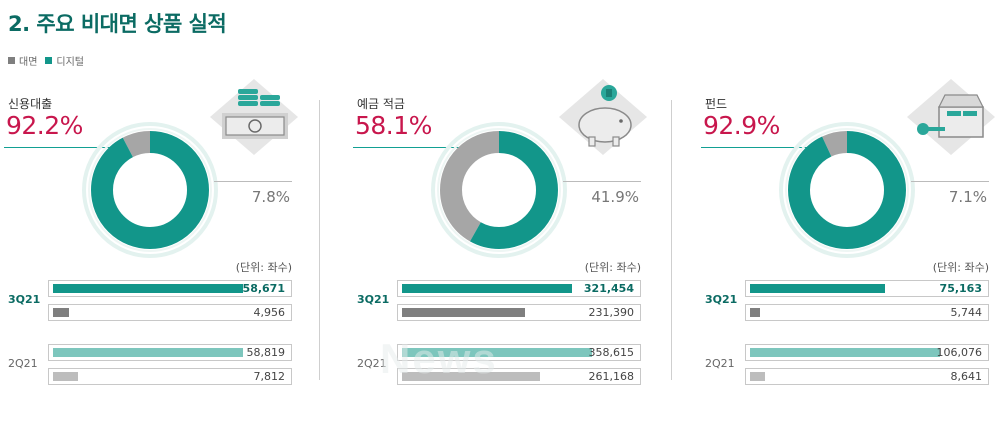 This screenshot has height=423, width=1000. I want to click on face-bar-2q21: 7,812, so click(170, 376).